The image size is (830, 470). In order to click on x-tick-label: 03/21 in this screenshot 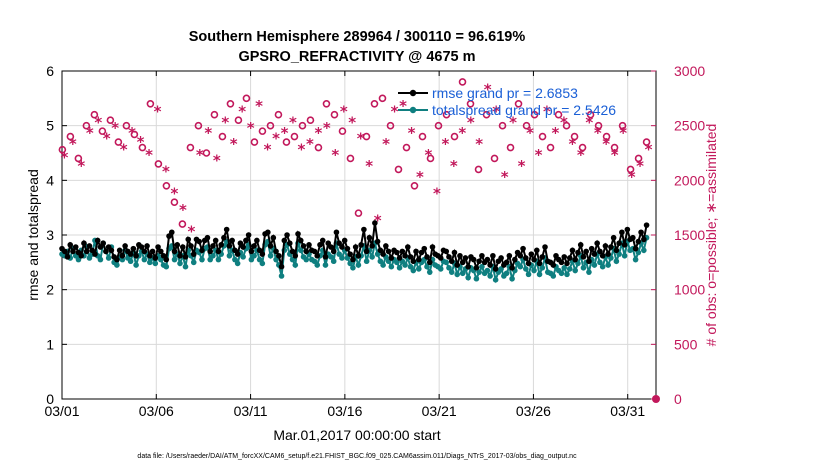, I will do `click(439, 411)`.